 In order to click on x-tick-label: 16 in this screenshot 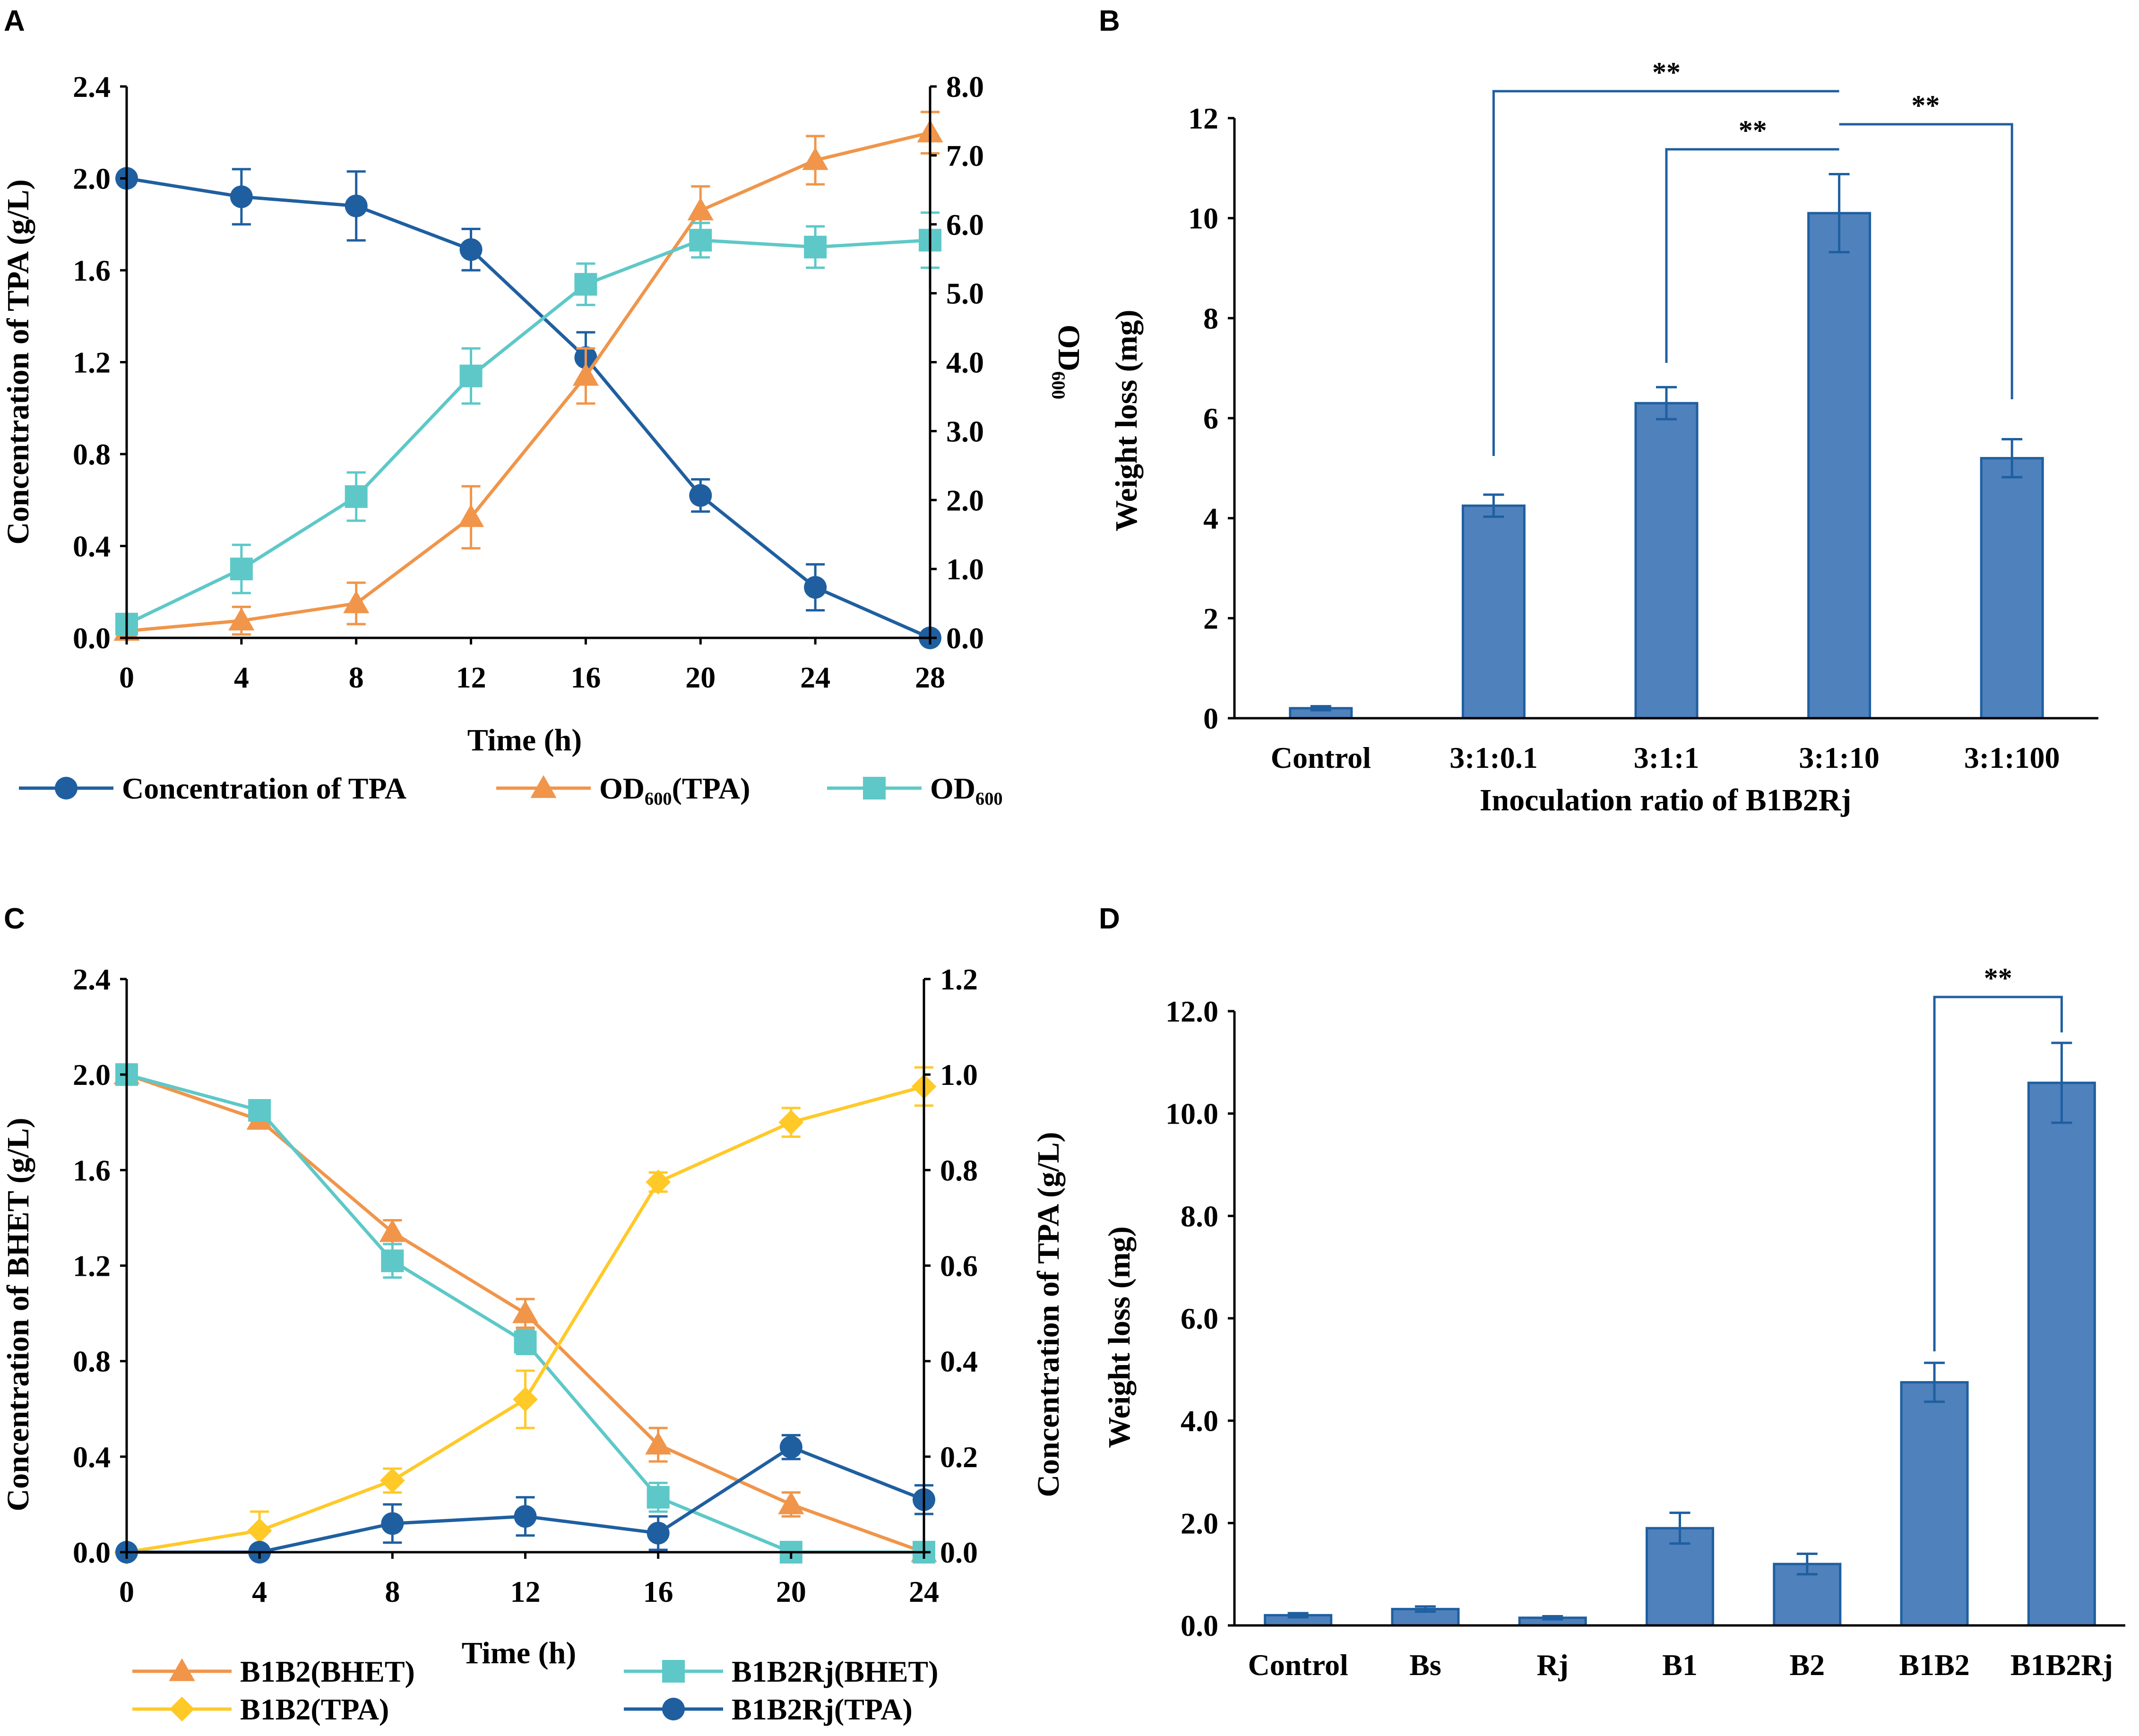, I will do `click(585, 677)`.